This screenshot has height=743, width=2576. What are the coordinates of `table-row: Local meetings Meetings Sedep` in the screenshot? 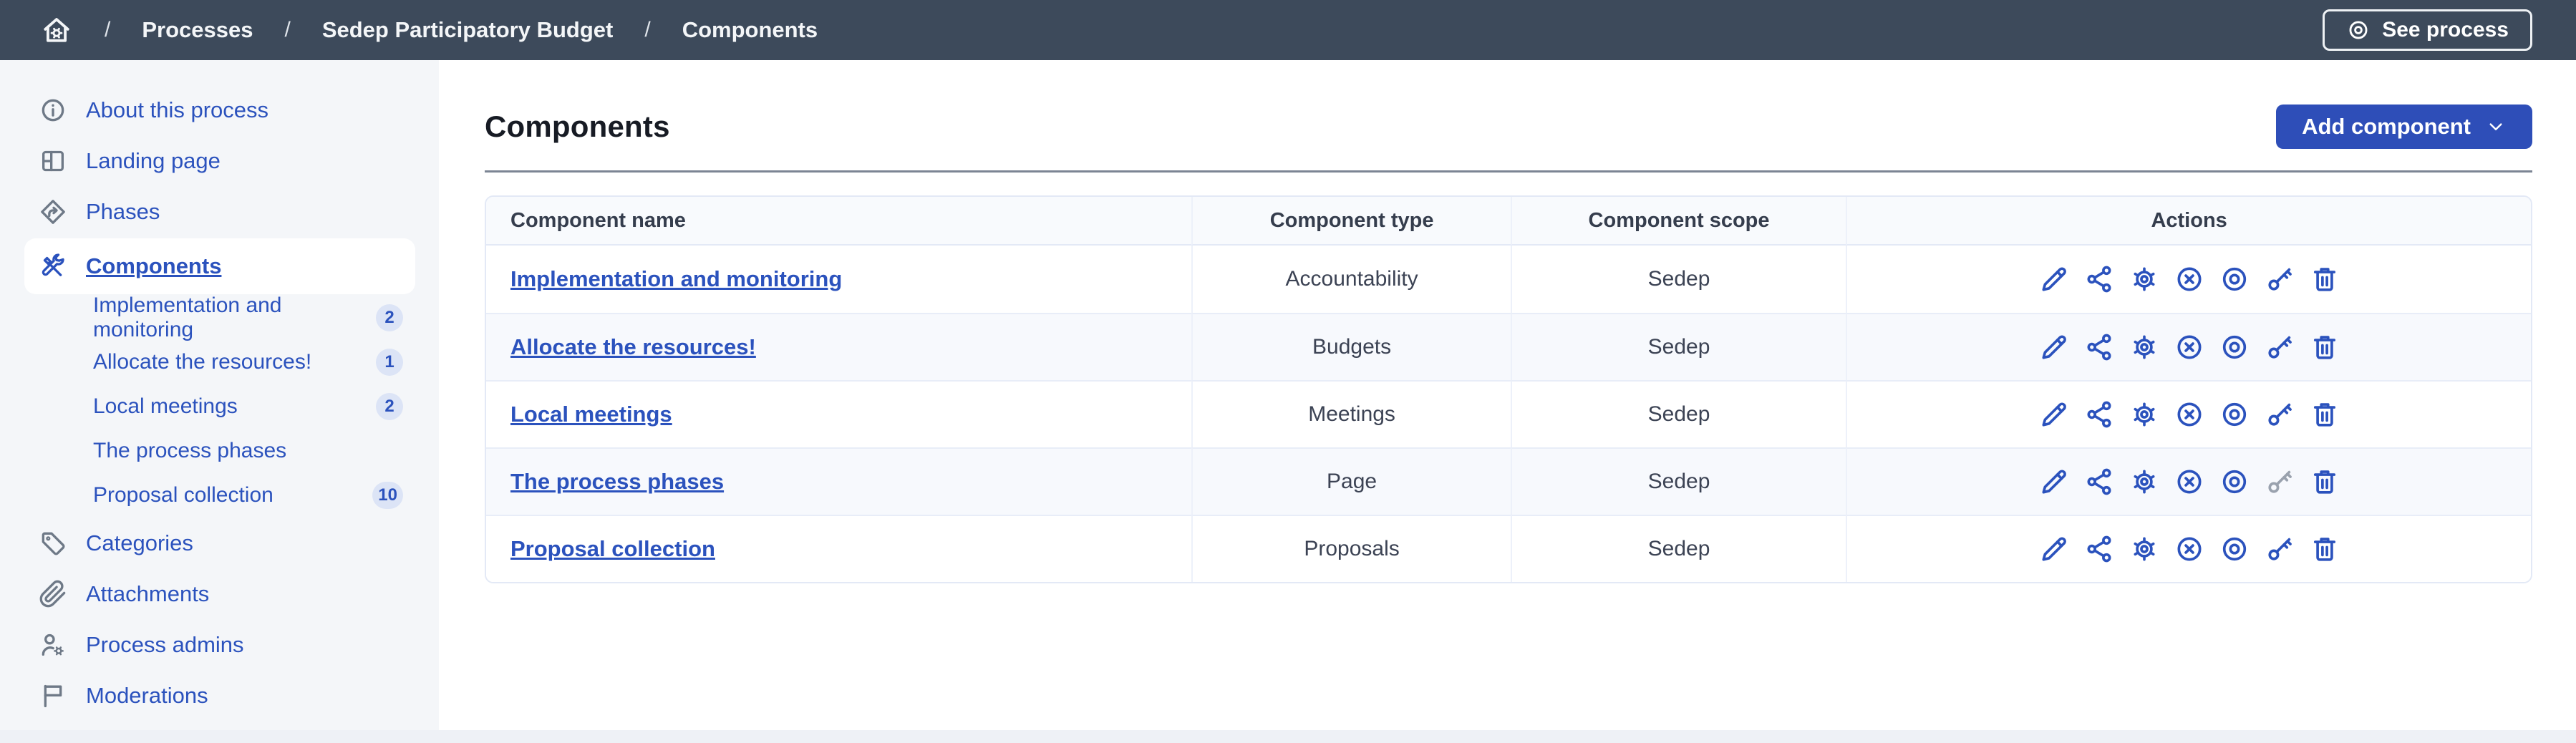 It's located at (1508, 414).